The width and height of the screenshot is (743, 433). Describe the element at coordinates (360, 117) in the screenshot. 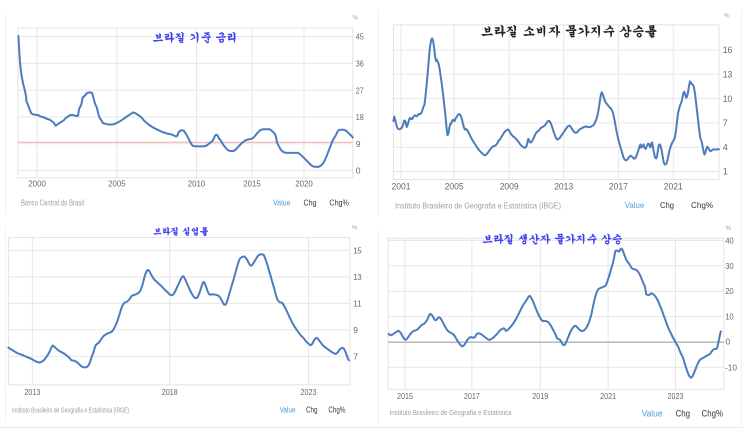

I see `svg-text: 18` at that location.